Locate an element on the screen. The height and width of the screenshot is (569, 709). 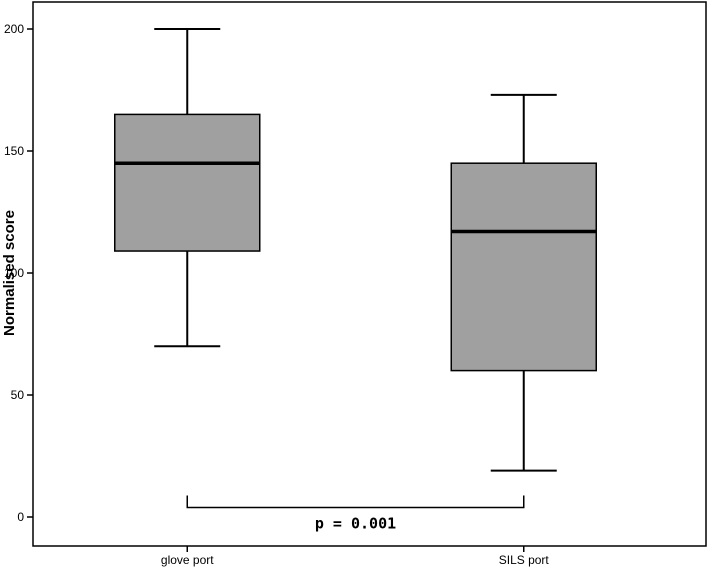
annotations-layer: p = 0.001 is located at coordinates (355, 513).